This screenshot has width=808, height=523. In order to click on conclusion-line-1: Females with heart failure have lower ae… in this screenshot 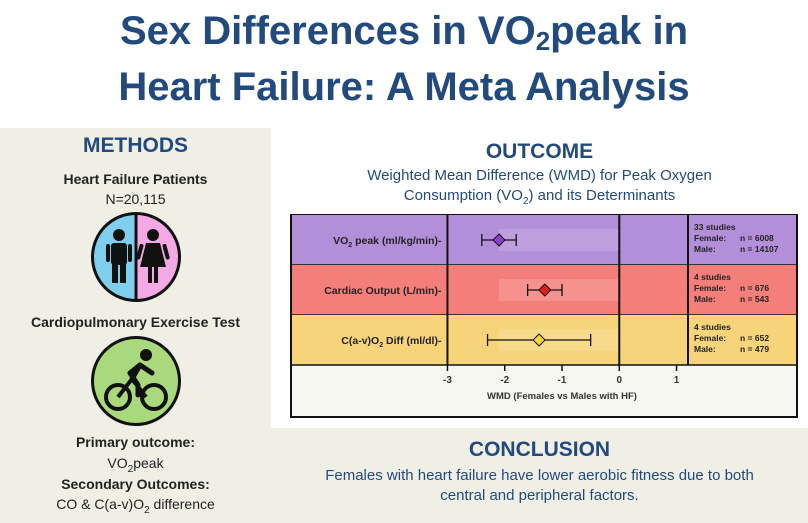, I will do `click(539, 475)`.